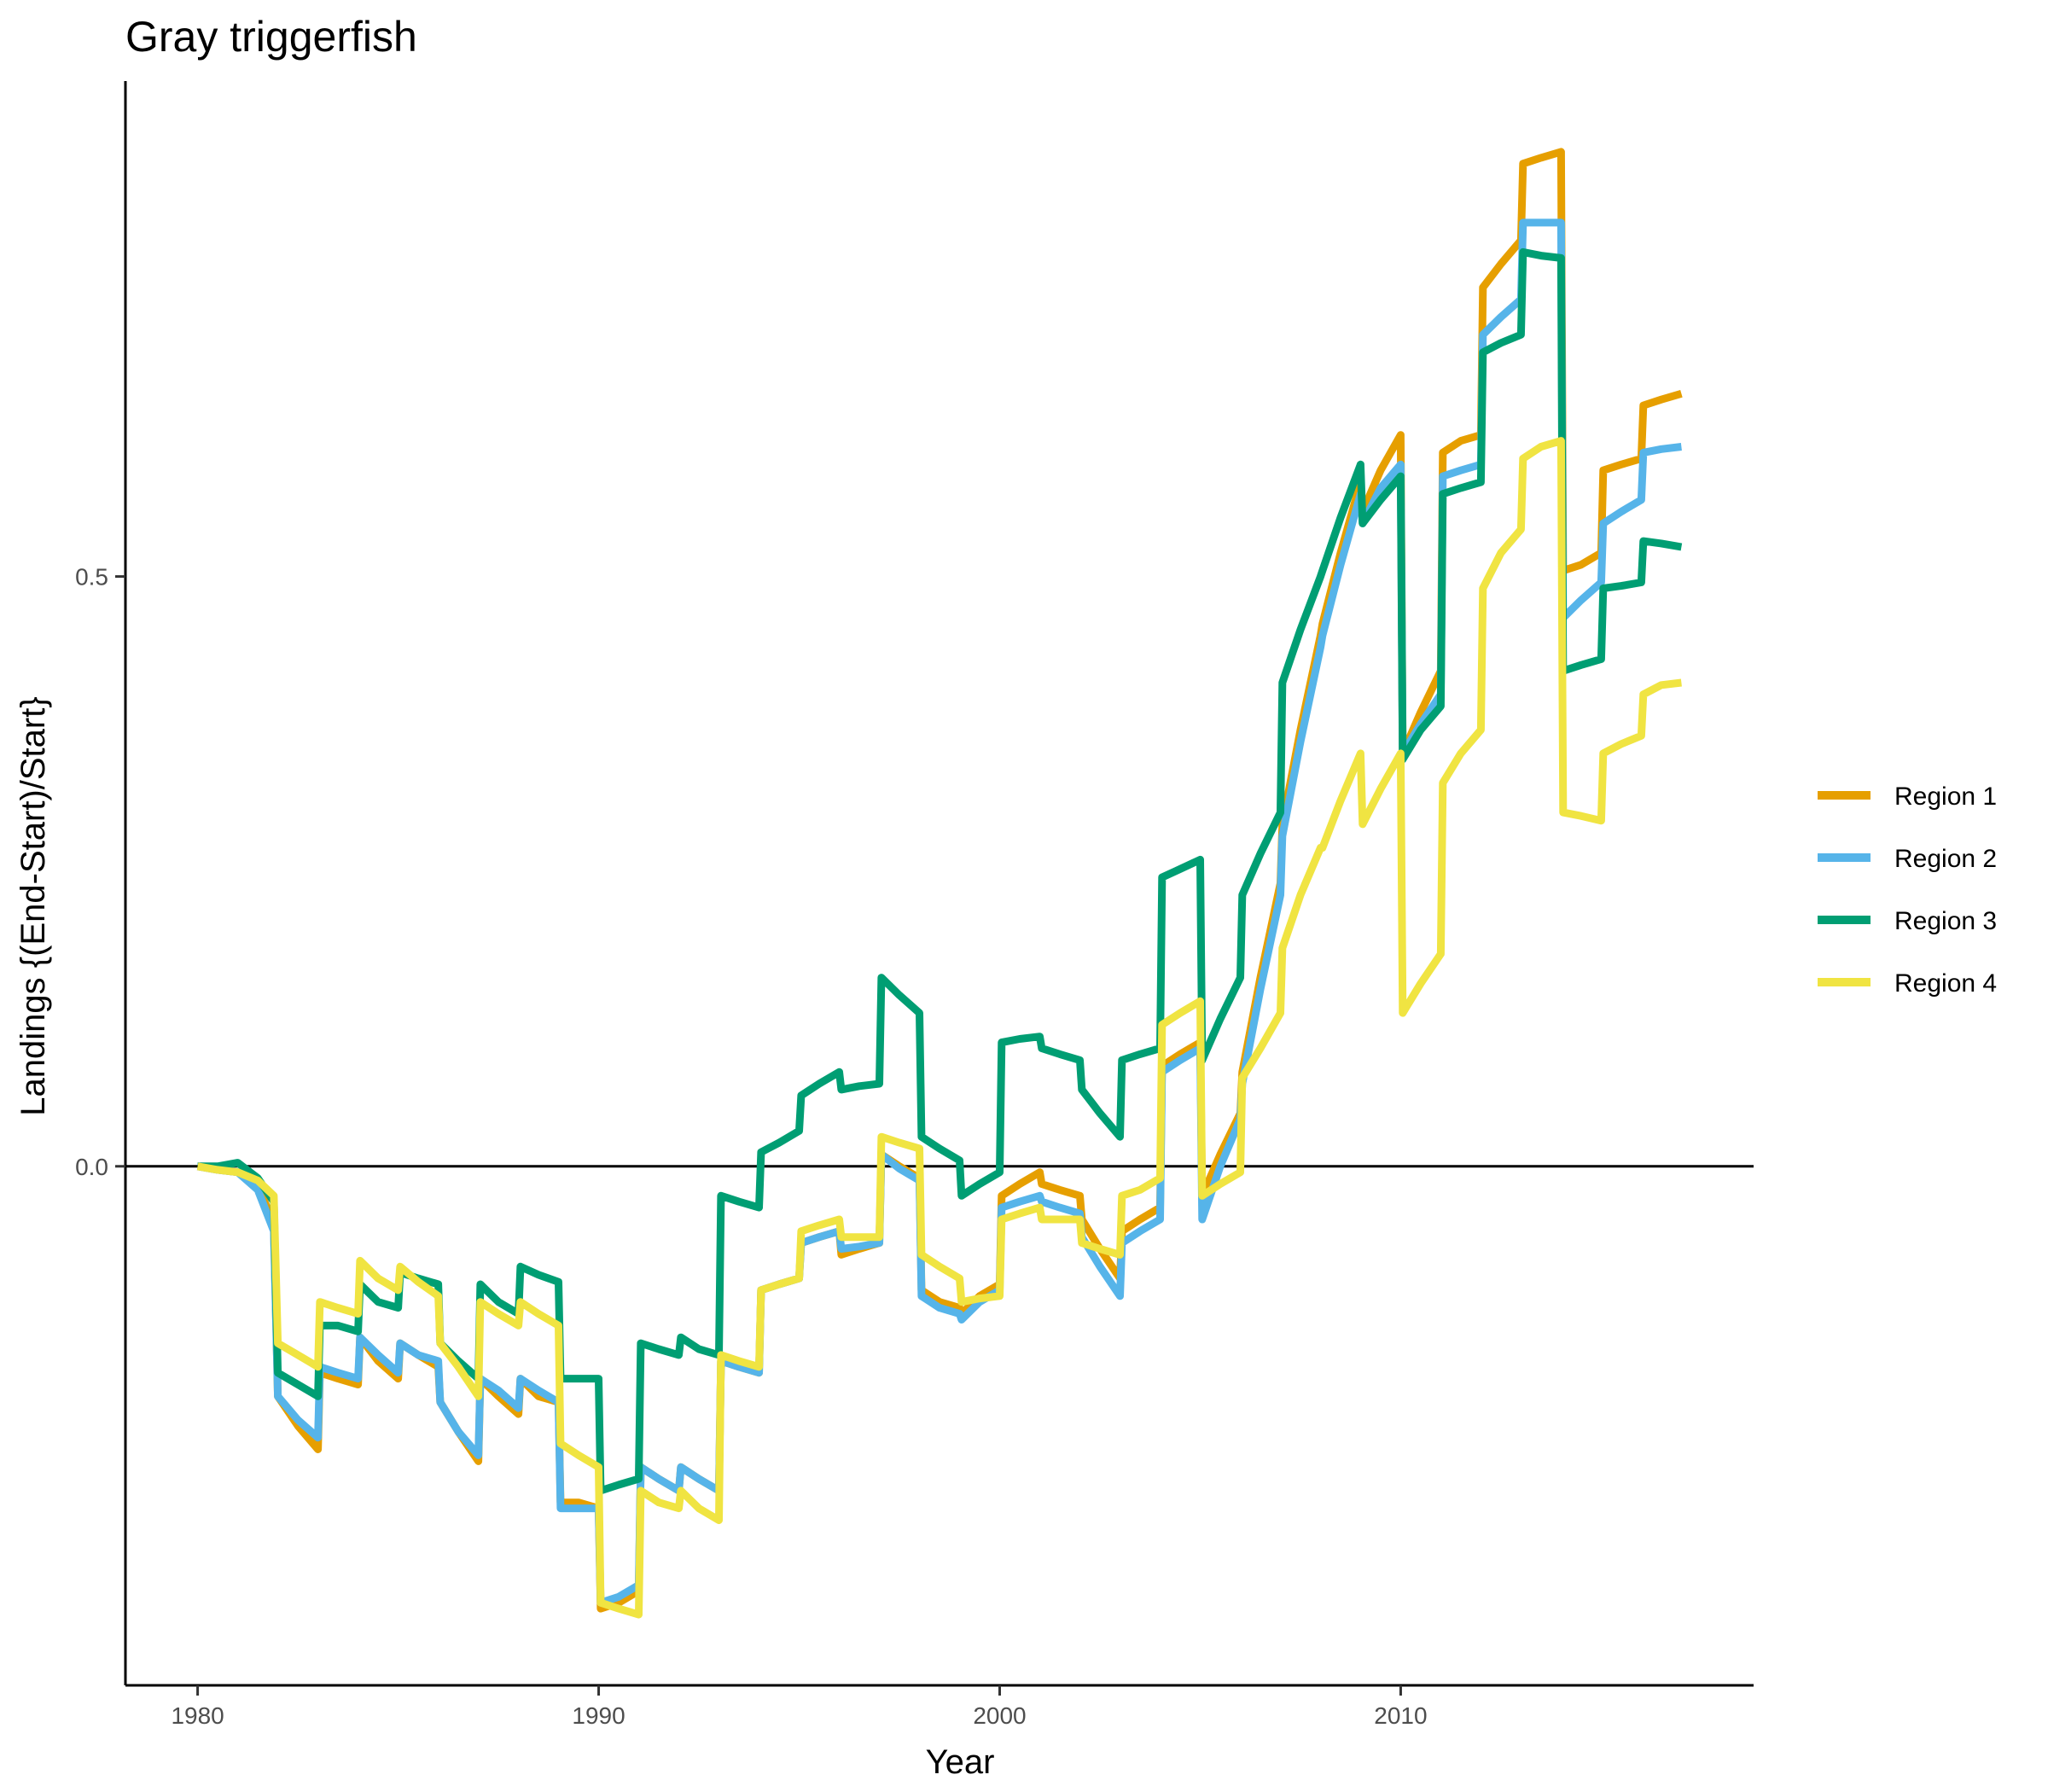 This screenshot has width=2048, height=1792. Describe the element at coordinates (1946, 797) in the screenshot. I see `legend-label-region-1: Region 1` at that location.